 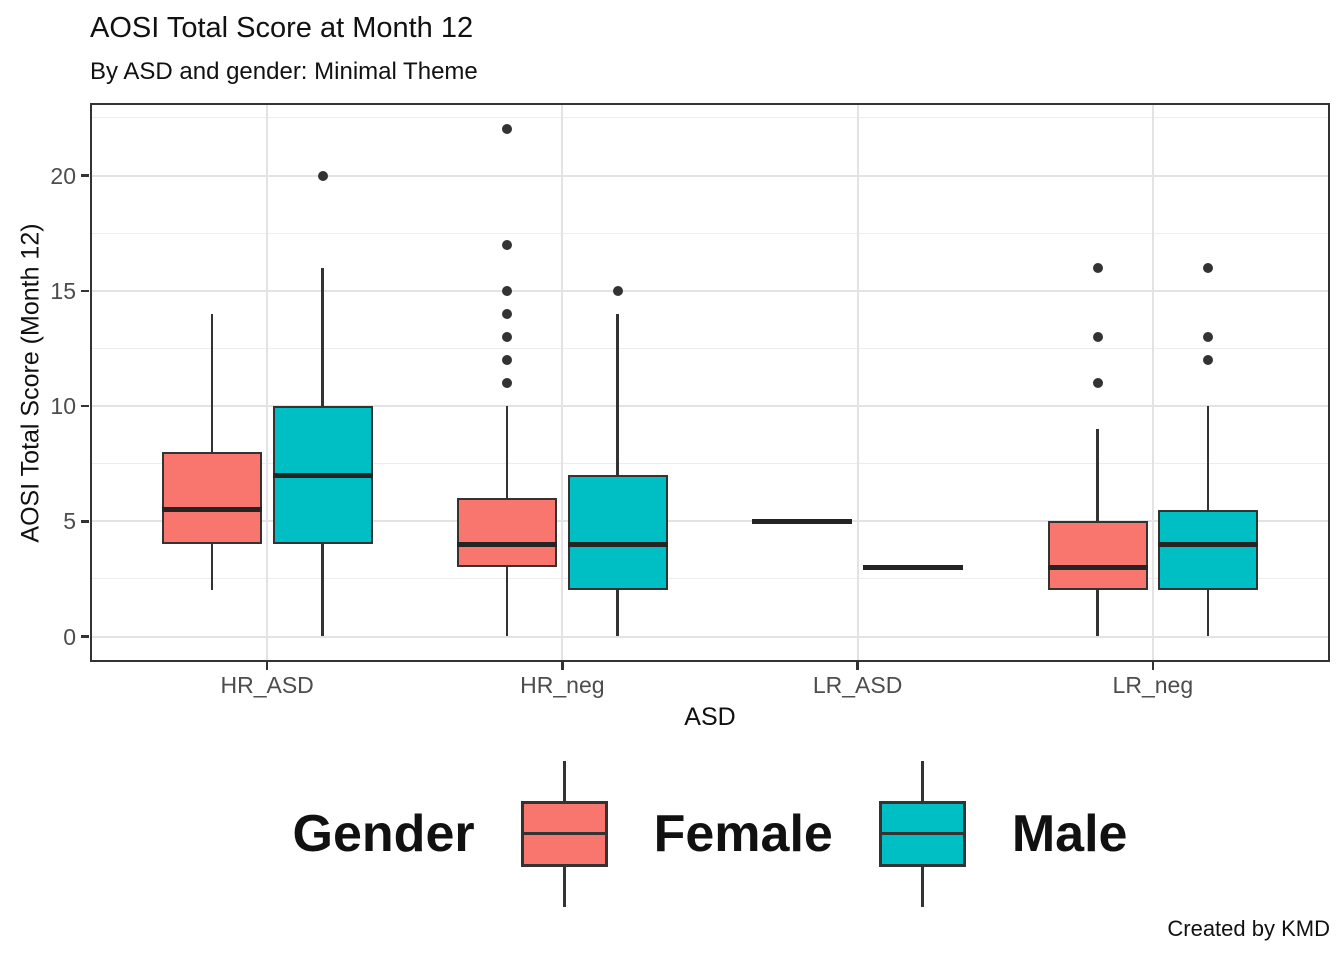 I want to click on legend: Gender Female Male, so click(x=710, y=834).